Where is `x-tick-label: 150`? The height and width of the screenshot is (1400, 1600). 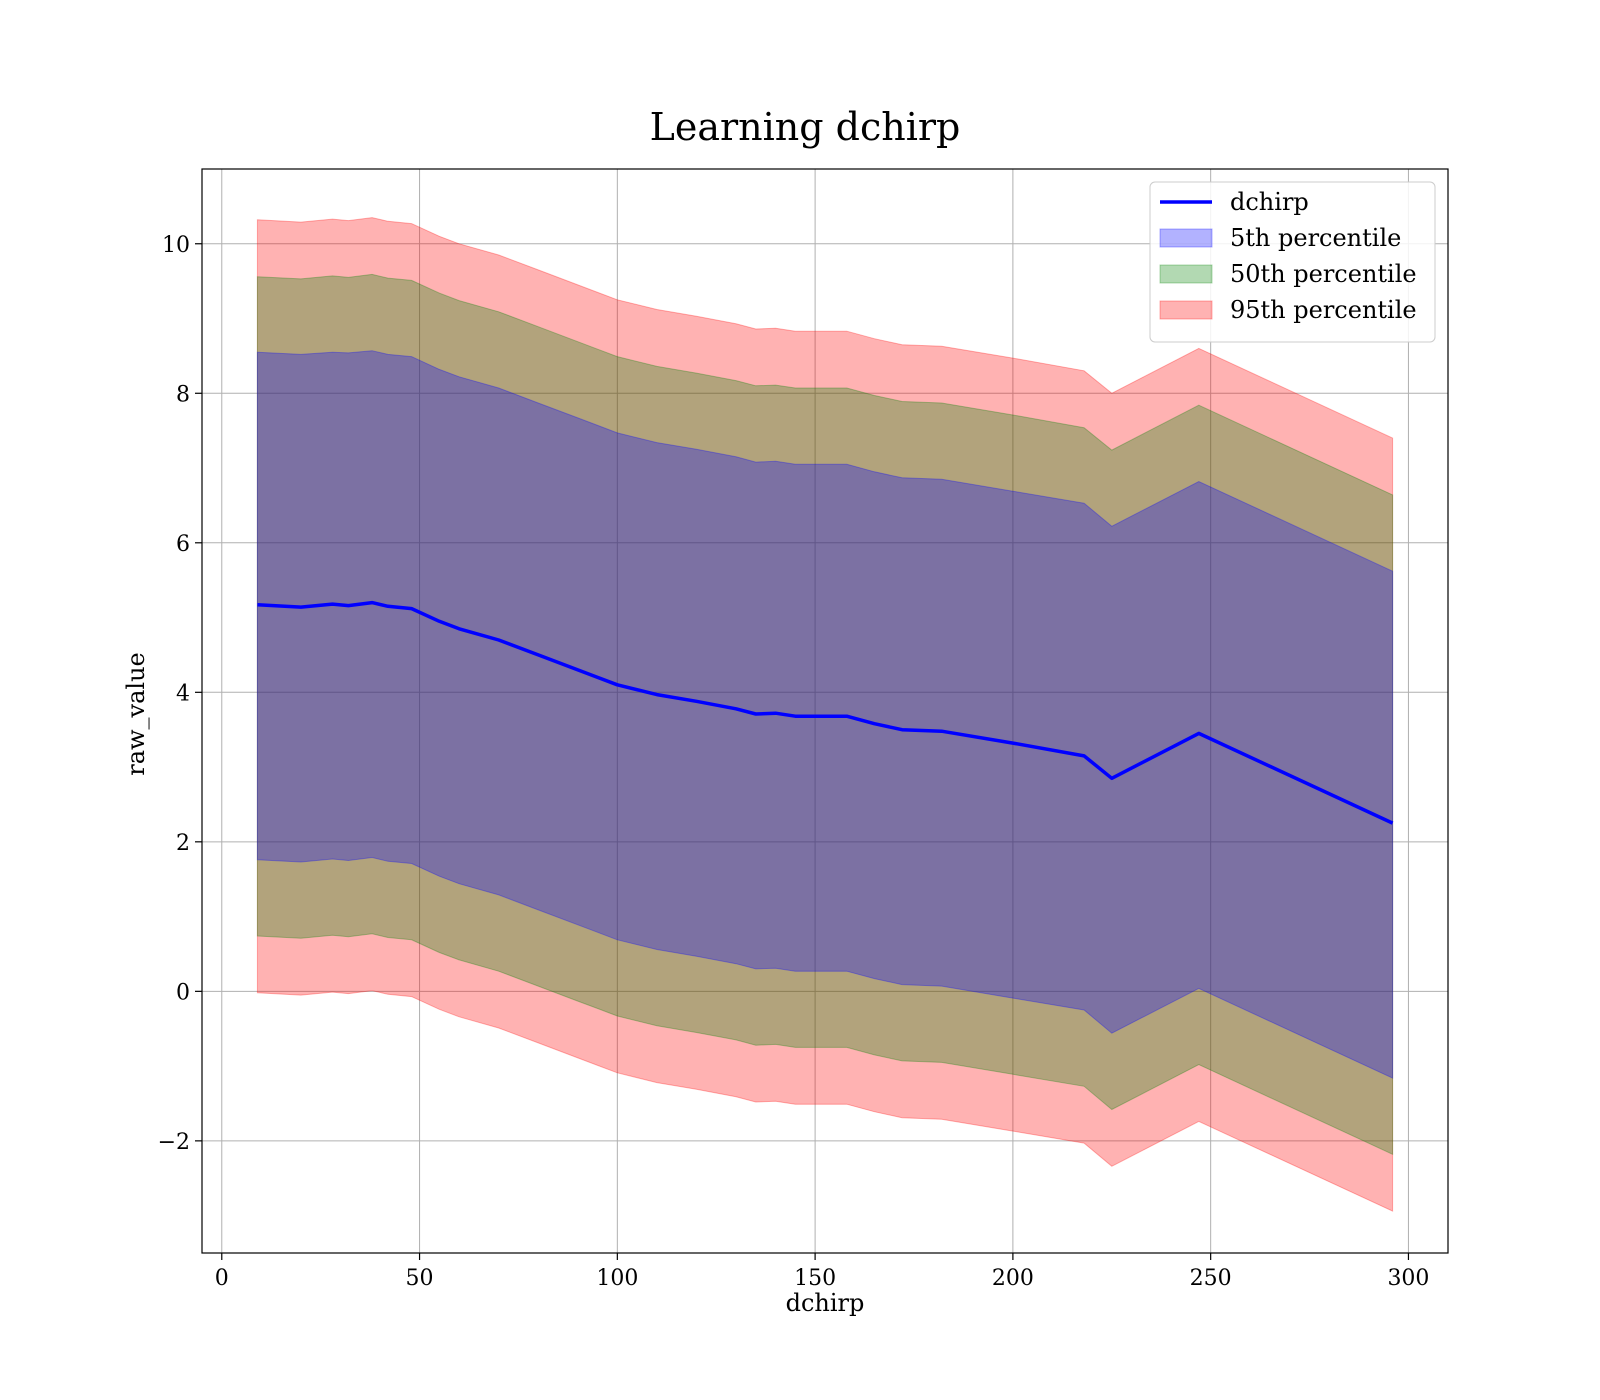
x-tick-label: 150 is located at coordinates (815, 1278).